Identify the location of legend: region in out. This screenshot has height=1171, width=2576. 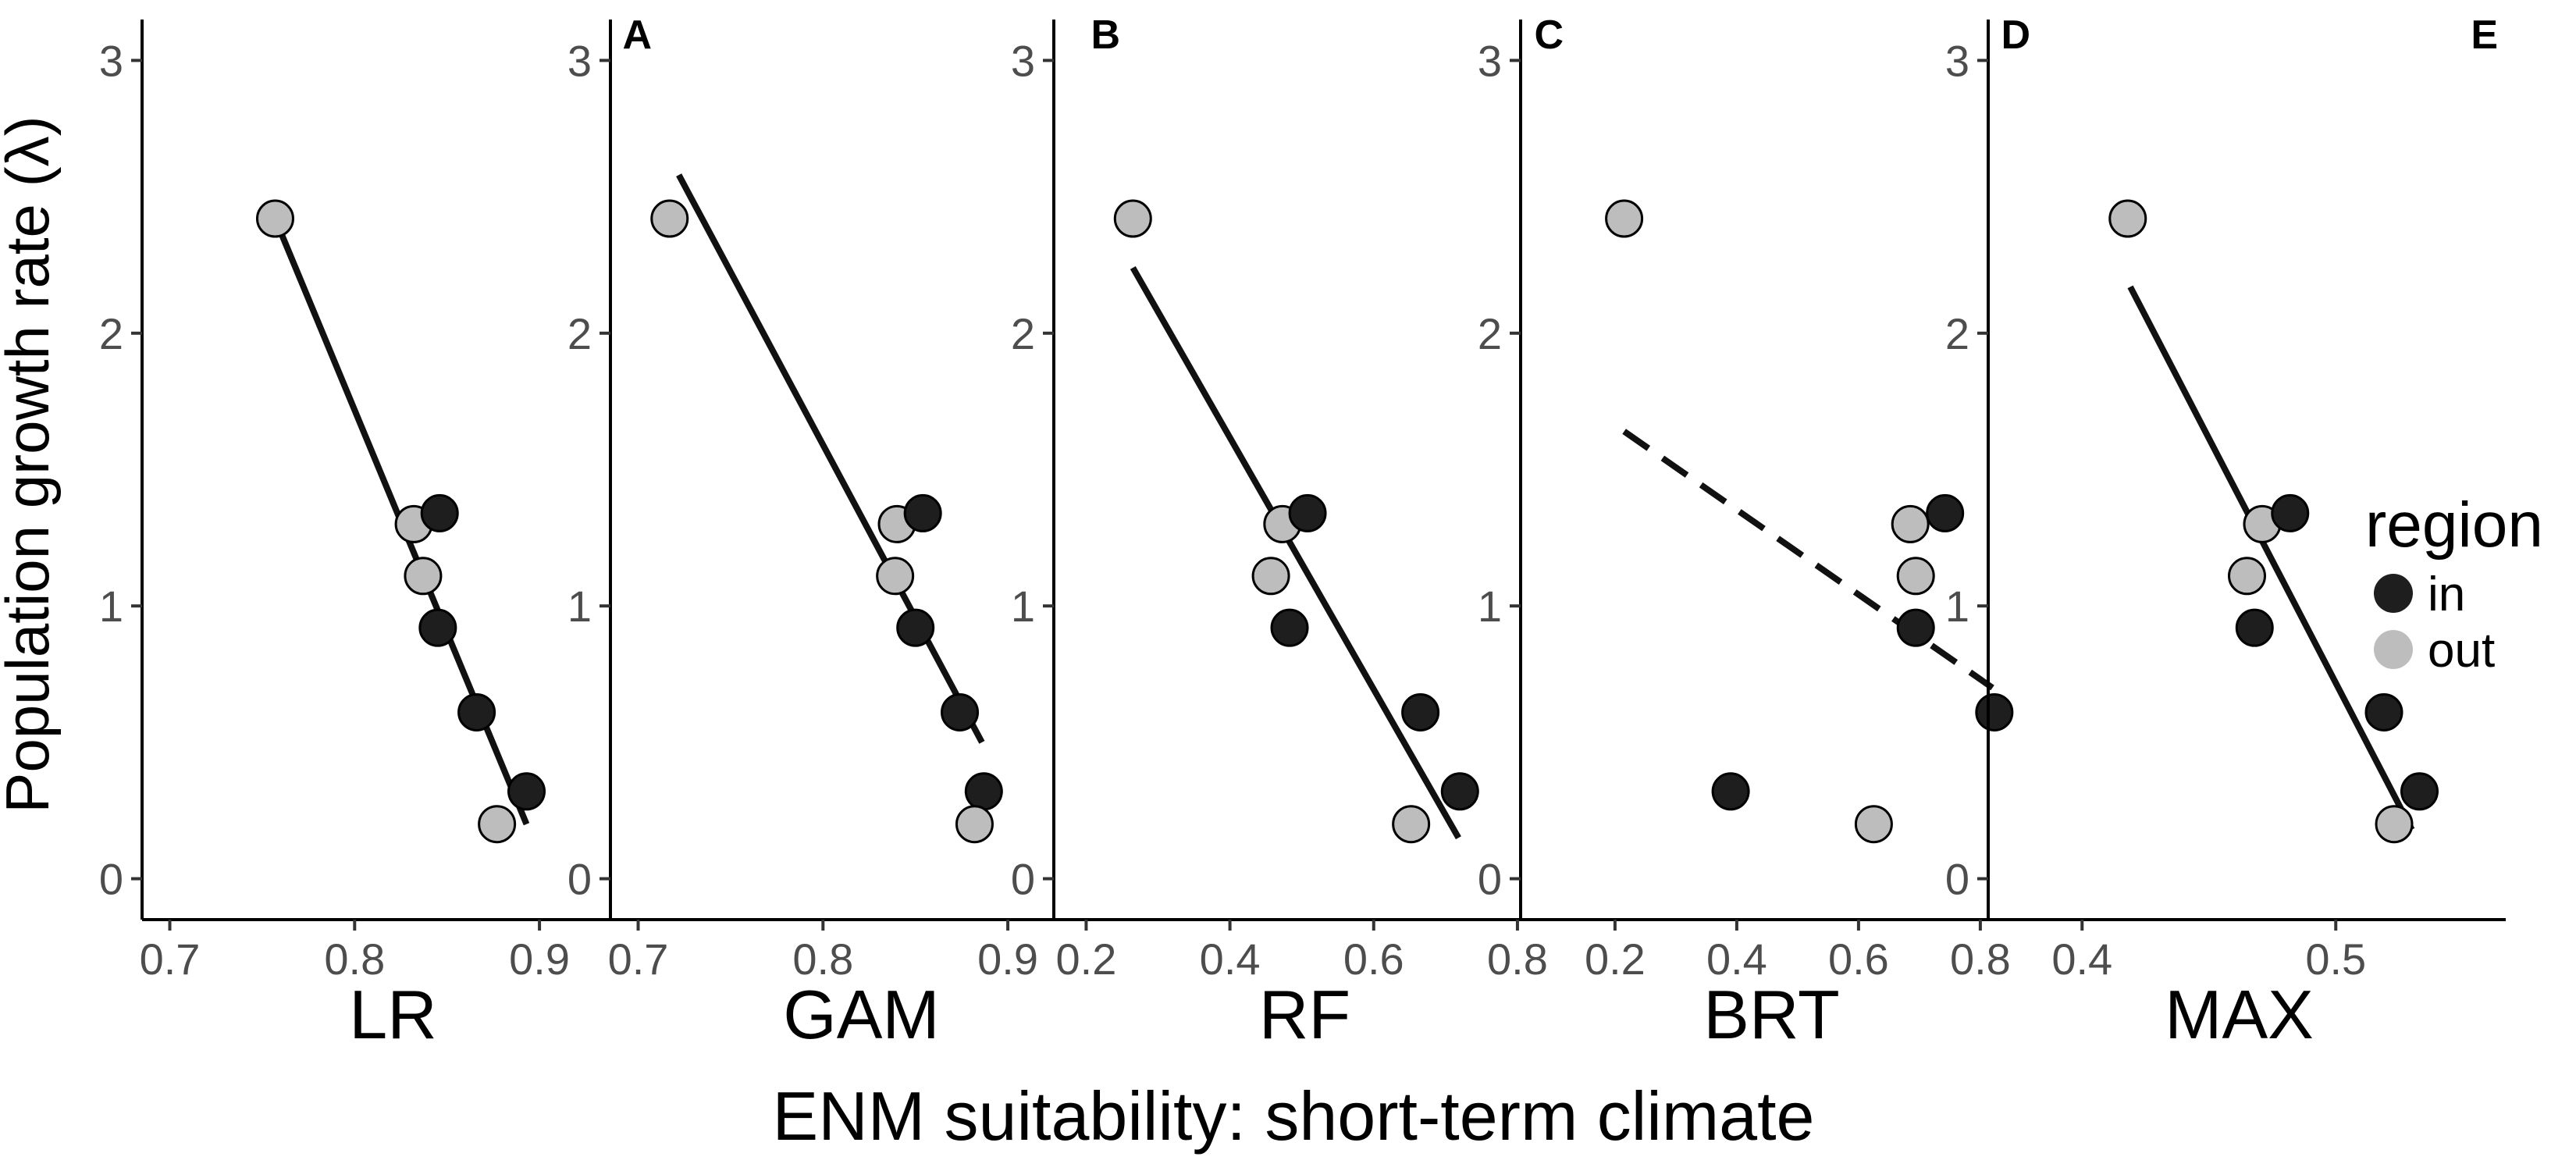
(2454, 583).